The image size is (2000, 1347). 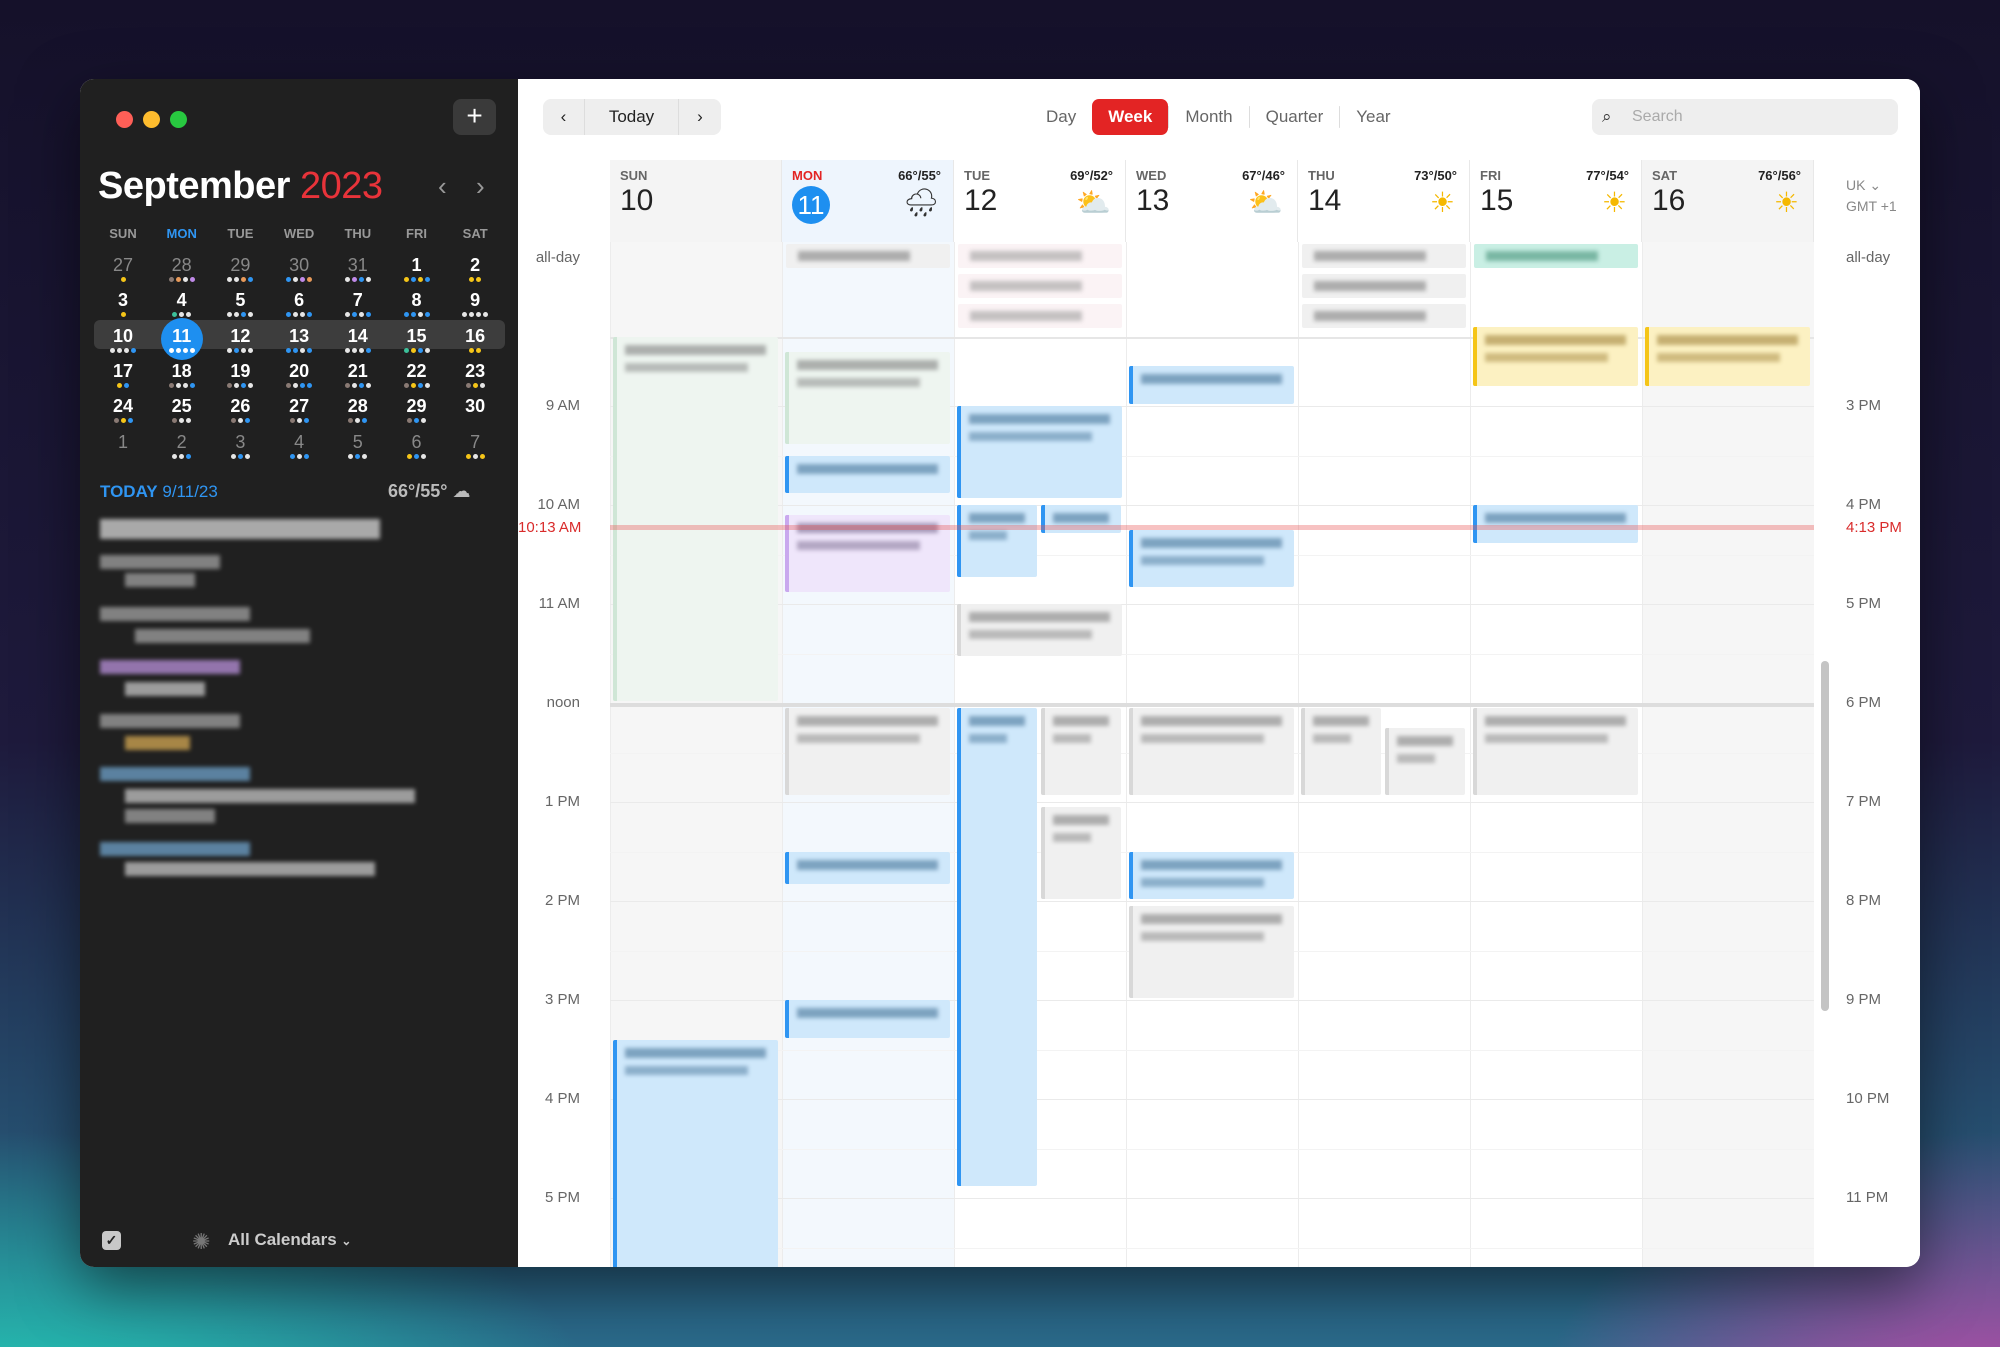 I want to click on mini-calendar-day: 16, so click(x=475, y=342).